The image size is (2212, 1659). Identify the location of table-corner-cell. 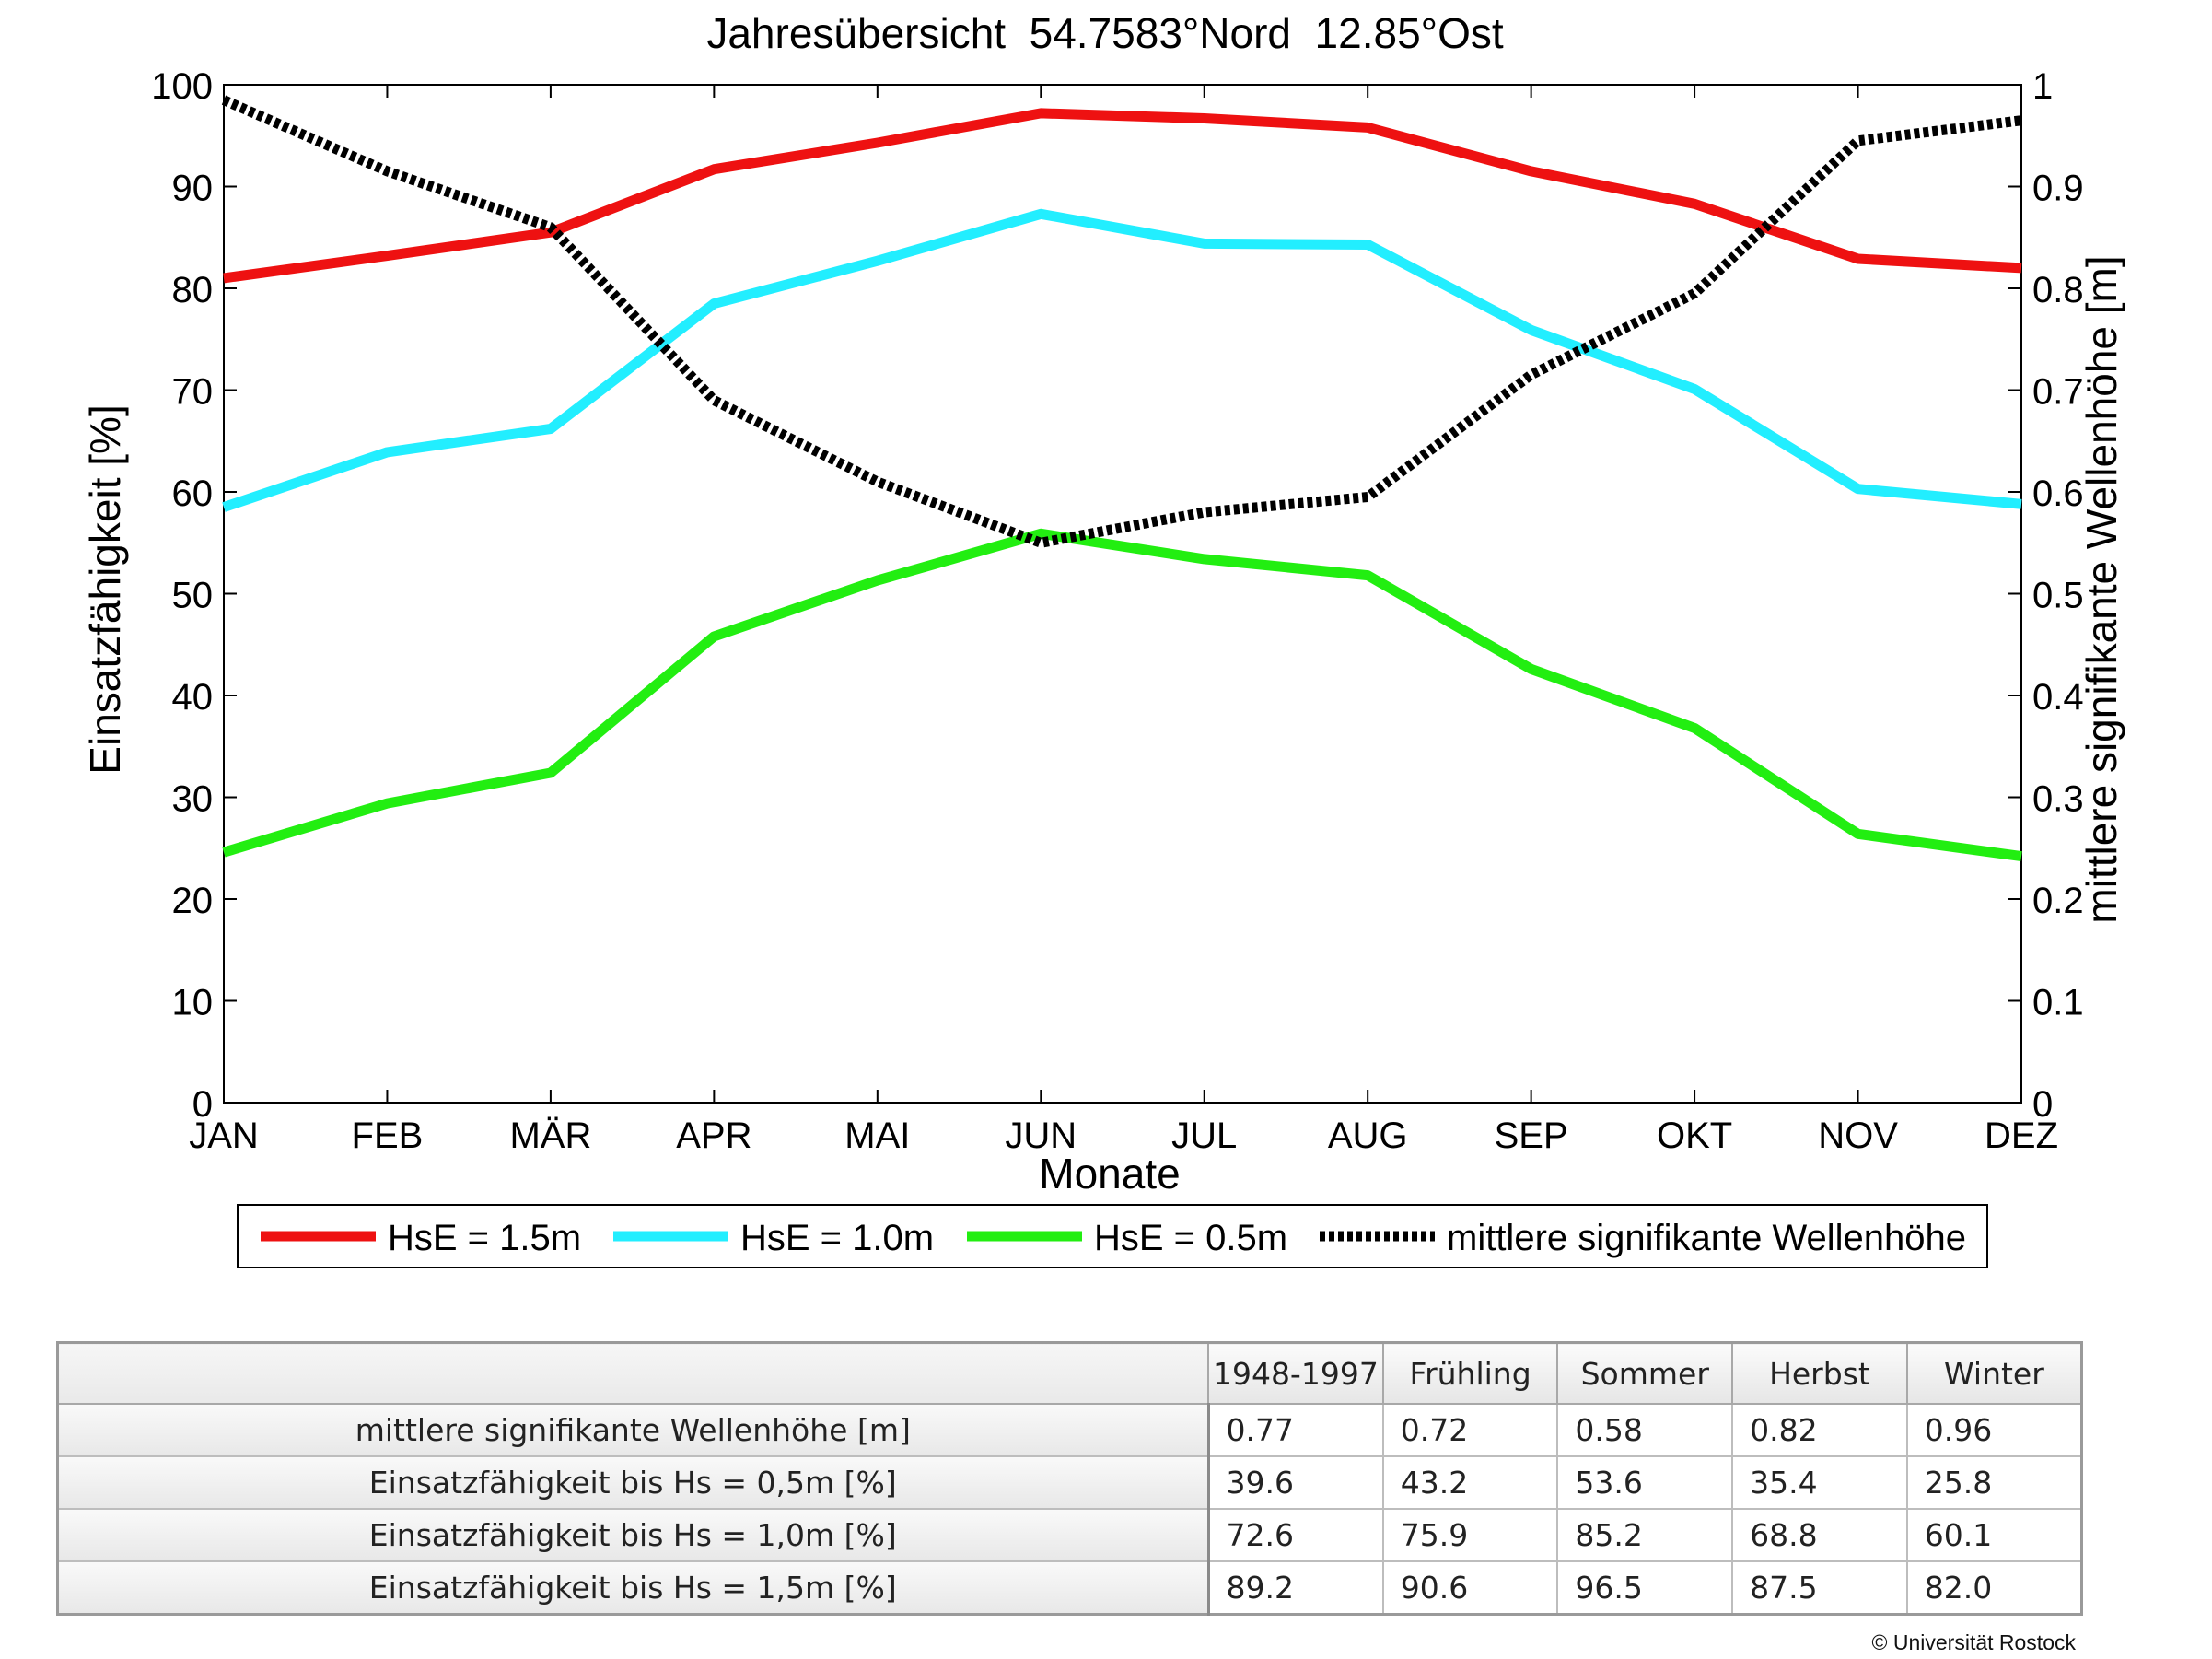
(633, 1373).